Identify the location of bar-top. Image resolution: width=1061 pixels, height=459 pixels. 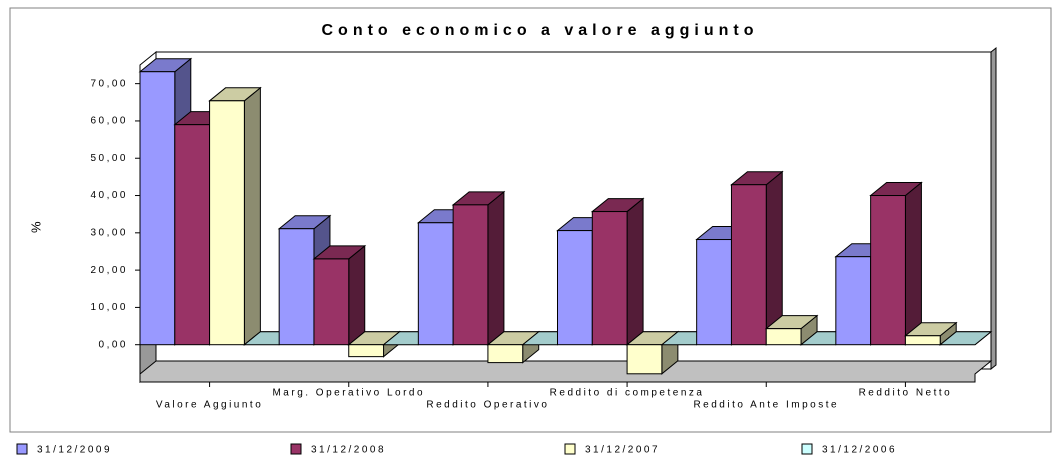
(965, 338).